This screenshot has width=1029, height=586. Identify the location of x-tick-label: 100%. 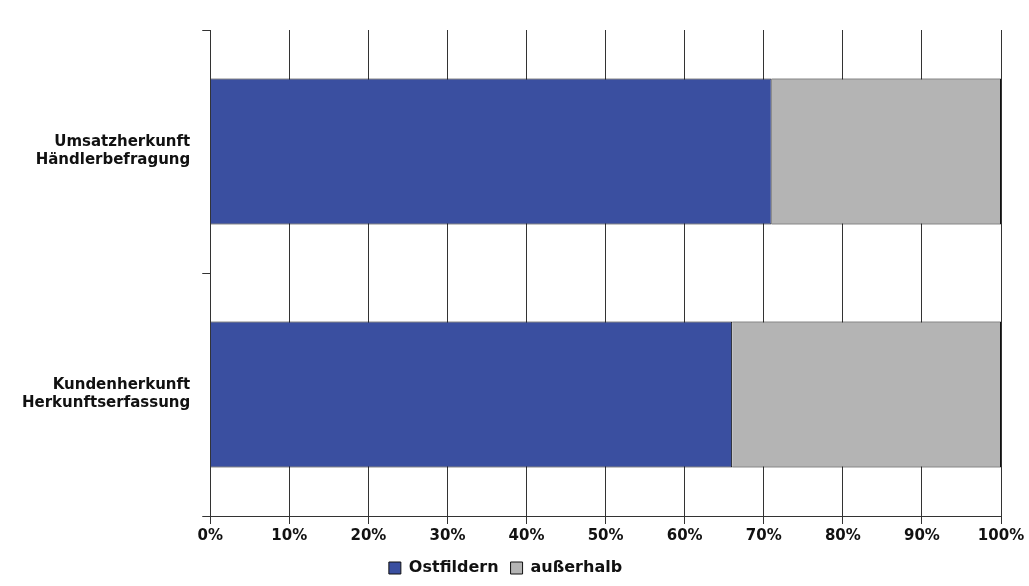
(1001, 534).